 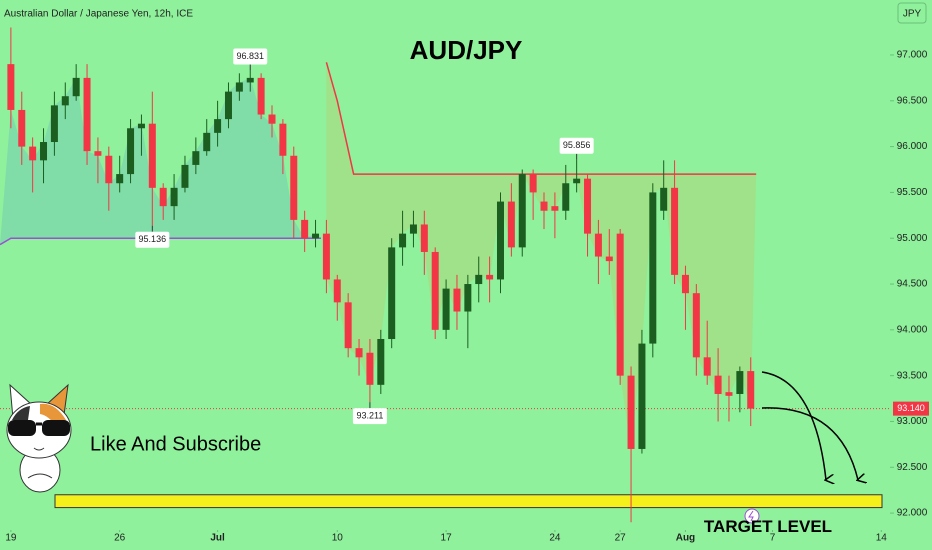 I want to click on x-tick-label: Aug, so click(x=685, y=538).